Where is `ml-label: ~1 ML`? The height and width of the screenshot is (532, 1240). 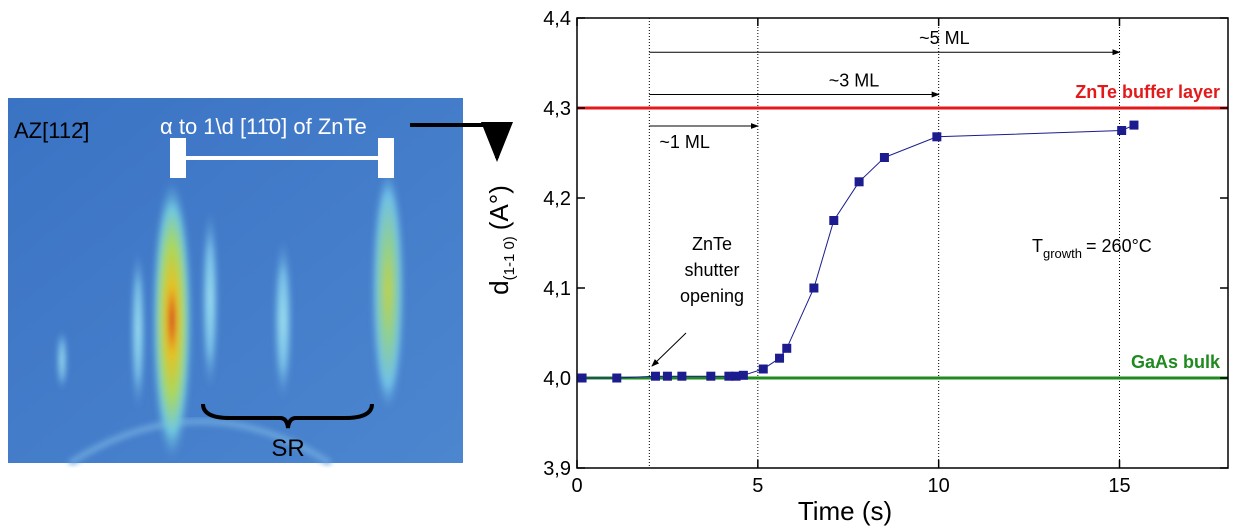
ml-label: ~1 ML is located at coordinates (684, 142).